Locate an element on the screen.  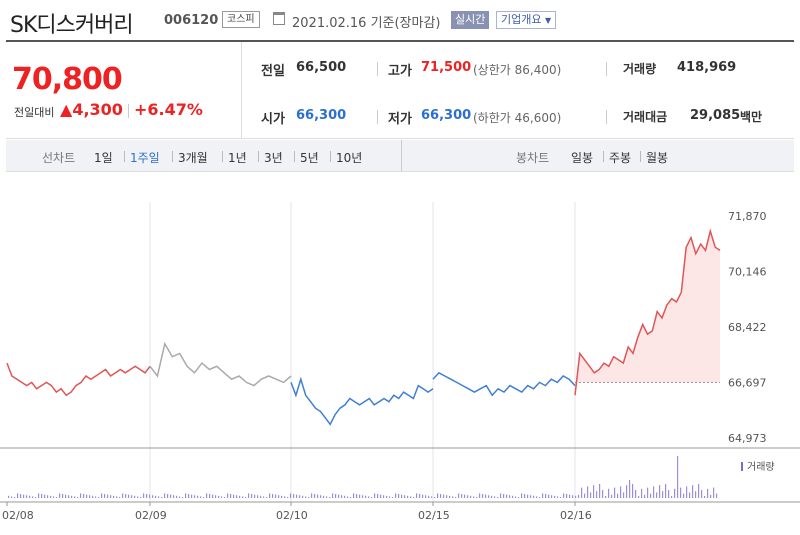
y-tick-label: 64,973 is located at coordinates (747, 438).